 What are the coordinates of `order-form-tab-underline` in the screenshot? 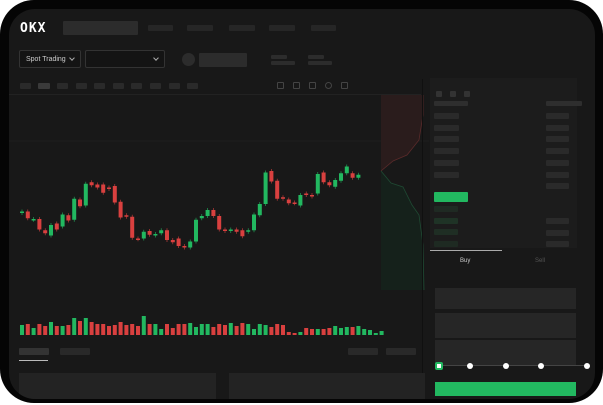 It's located at (466, 250).